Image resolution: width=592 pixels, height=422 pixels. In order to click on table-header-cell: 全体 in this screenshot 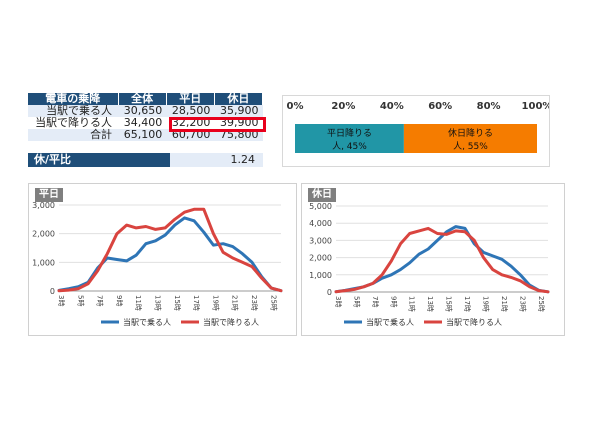, I will do `click(142, 99)`.